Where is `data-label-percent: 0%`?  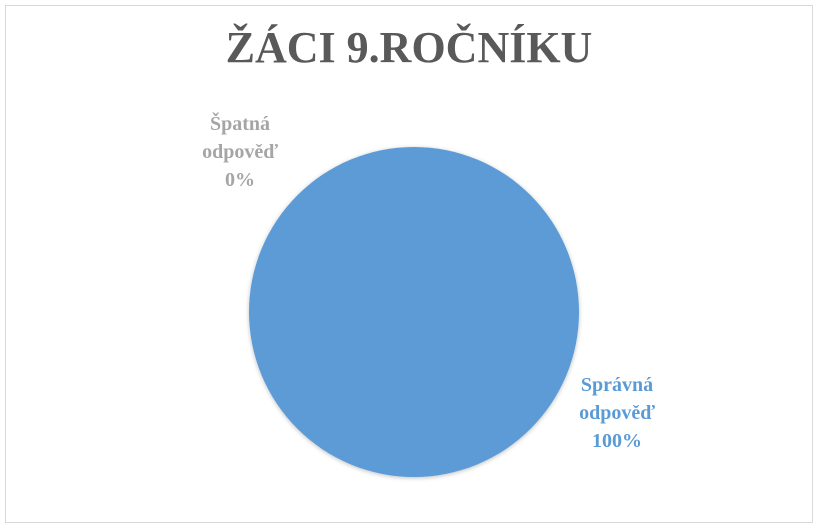
data-label-percent: 0% is located at coordinates (240, 180).